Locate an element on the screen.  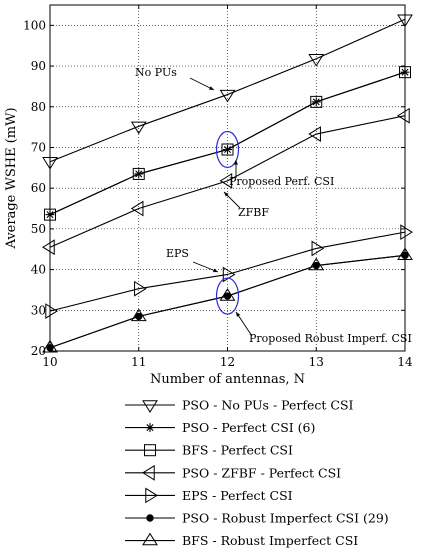
y-tick-label: 100 is located at coordinates (34, 25).